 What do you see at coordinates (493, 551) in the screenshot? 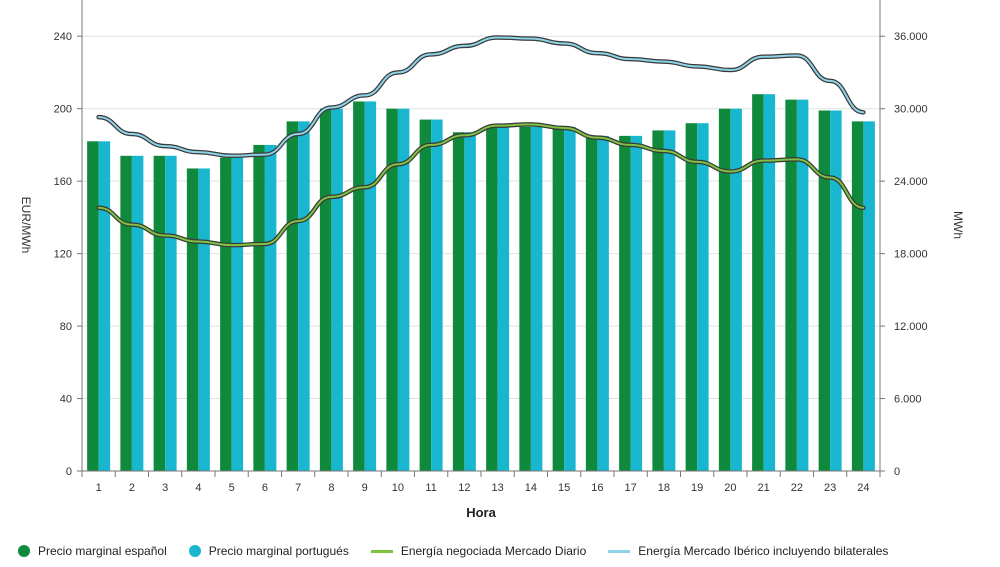
I see `legend-label: Energía negociada Mercado Diario` at bounding box center [493, 551].